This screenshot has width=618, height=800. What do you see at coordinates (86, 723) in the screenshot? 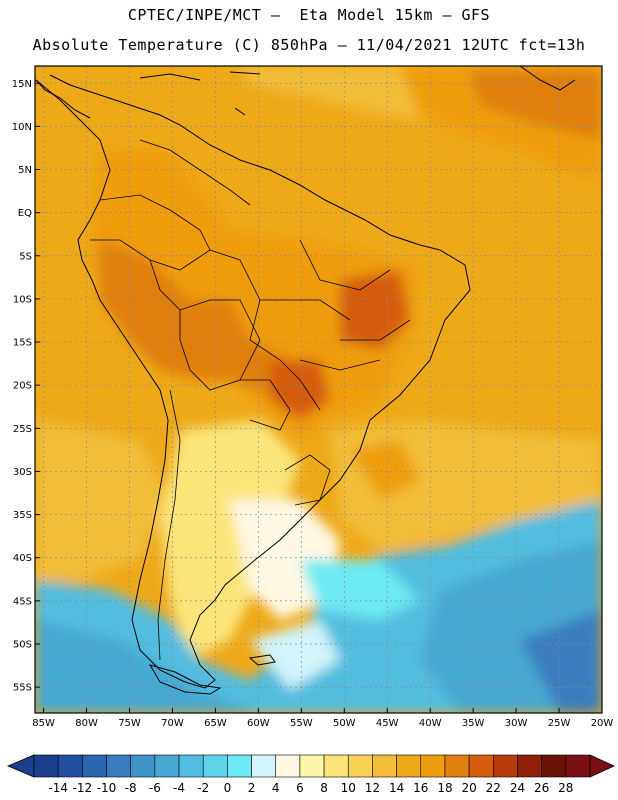
I see `lon-tick-label: 80W` at bounding box center [86, 723].